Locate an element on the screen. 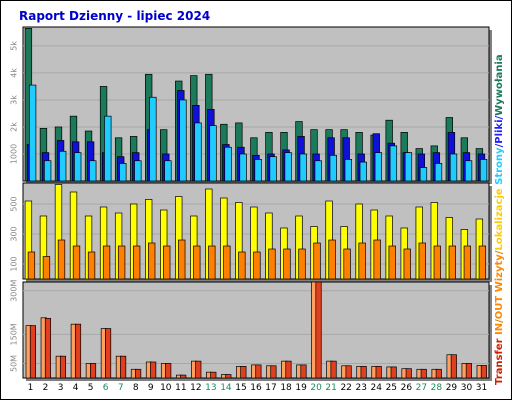 This screenshot has height=405, width=512. x-tick-label-day-20: 20 is located at coordinates (316, 388).